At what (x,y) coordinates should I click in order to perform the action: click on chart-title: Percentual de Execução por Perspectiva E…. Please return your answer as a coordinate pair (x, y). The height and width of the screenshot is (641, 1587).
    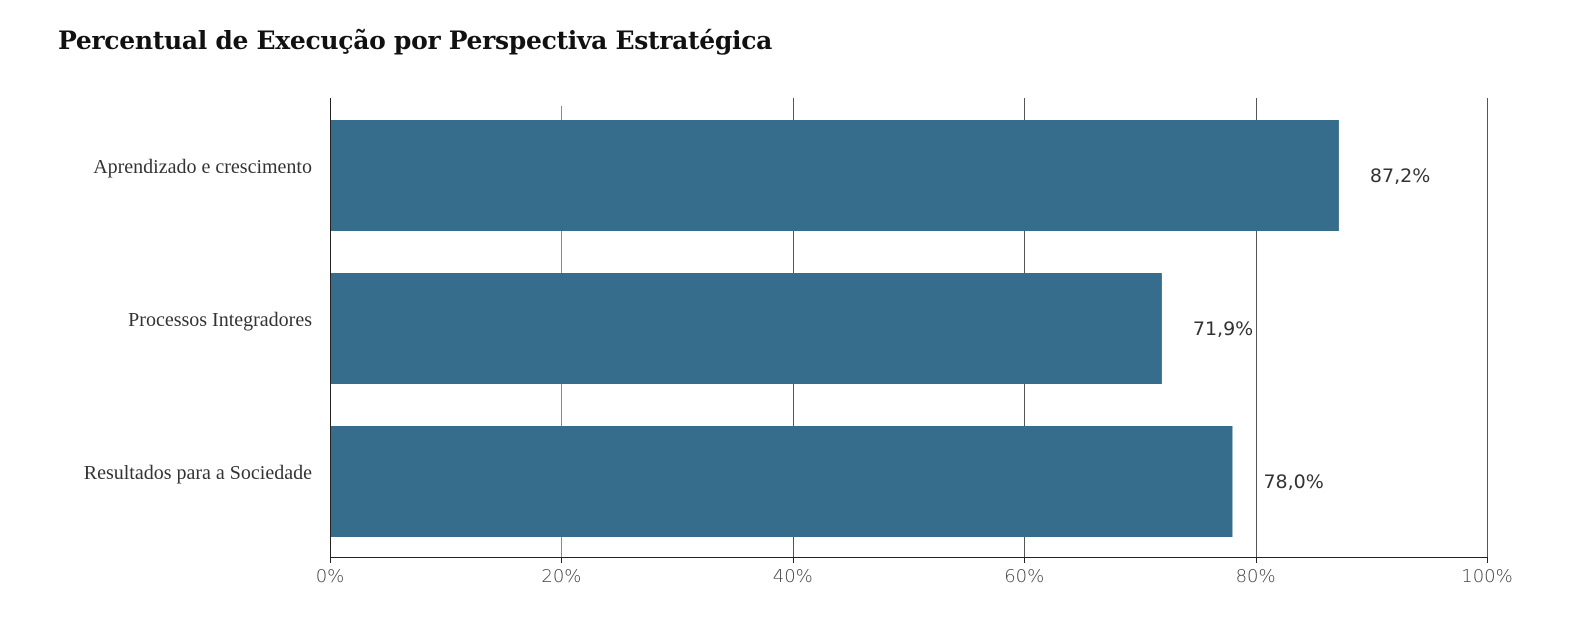
    Looking at the image, I should click on (415, 40).